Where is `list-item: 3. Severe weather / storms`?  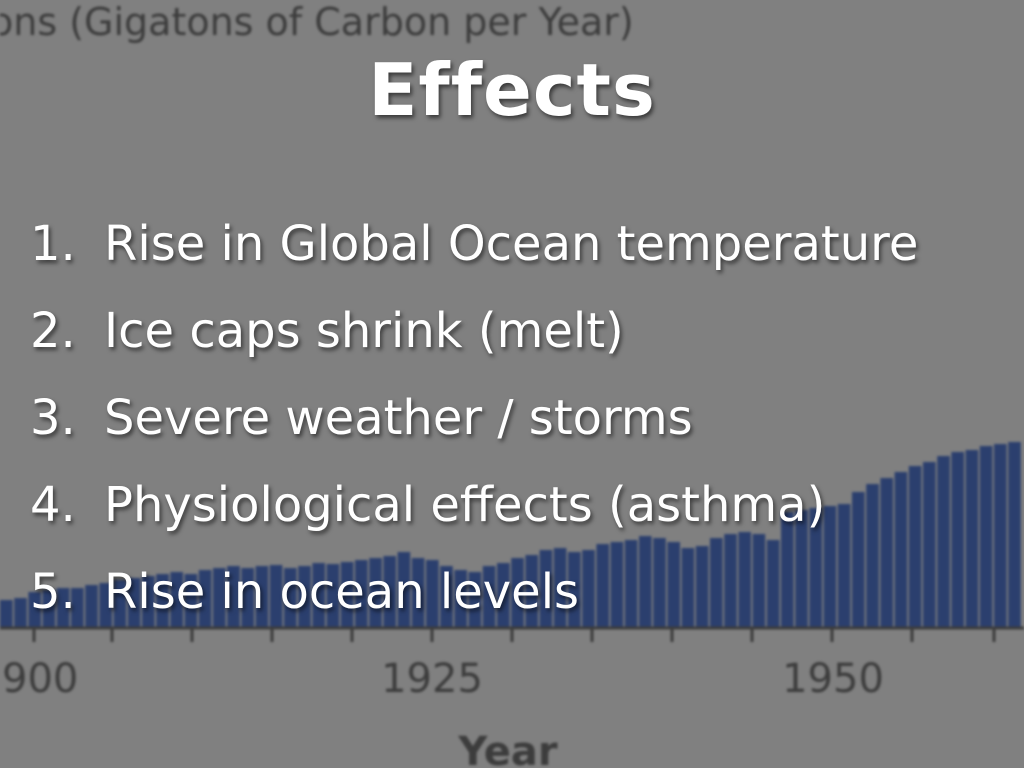 list-item: 3. Severe weather / storms is located at coordinates (520, 417).